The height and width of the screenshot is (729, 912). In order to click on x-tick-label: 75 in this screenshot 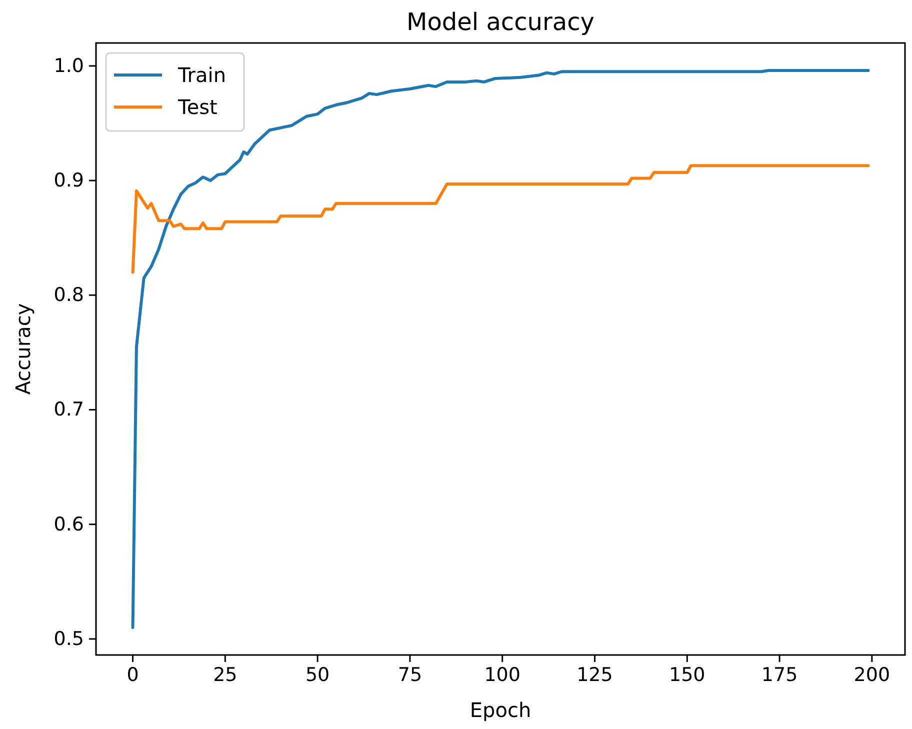, I will do `click(410, 675)`.